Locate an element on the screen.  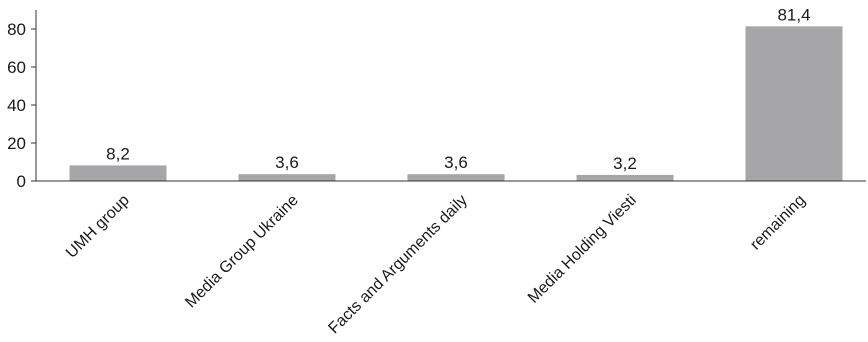
bar-value-label: 3,2 is located at coordinates (625, 163).